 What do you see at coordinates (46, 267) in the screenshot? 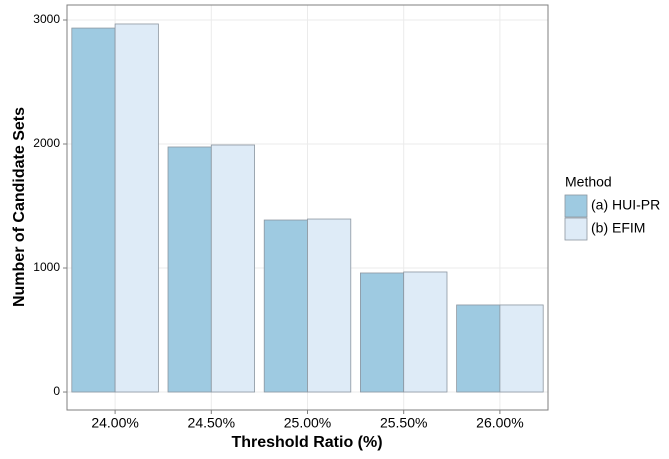
I see `y-tick-label: 1000` at bounding box center [46, 267].